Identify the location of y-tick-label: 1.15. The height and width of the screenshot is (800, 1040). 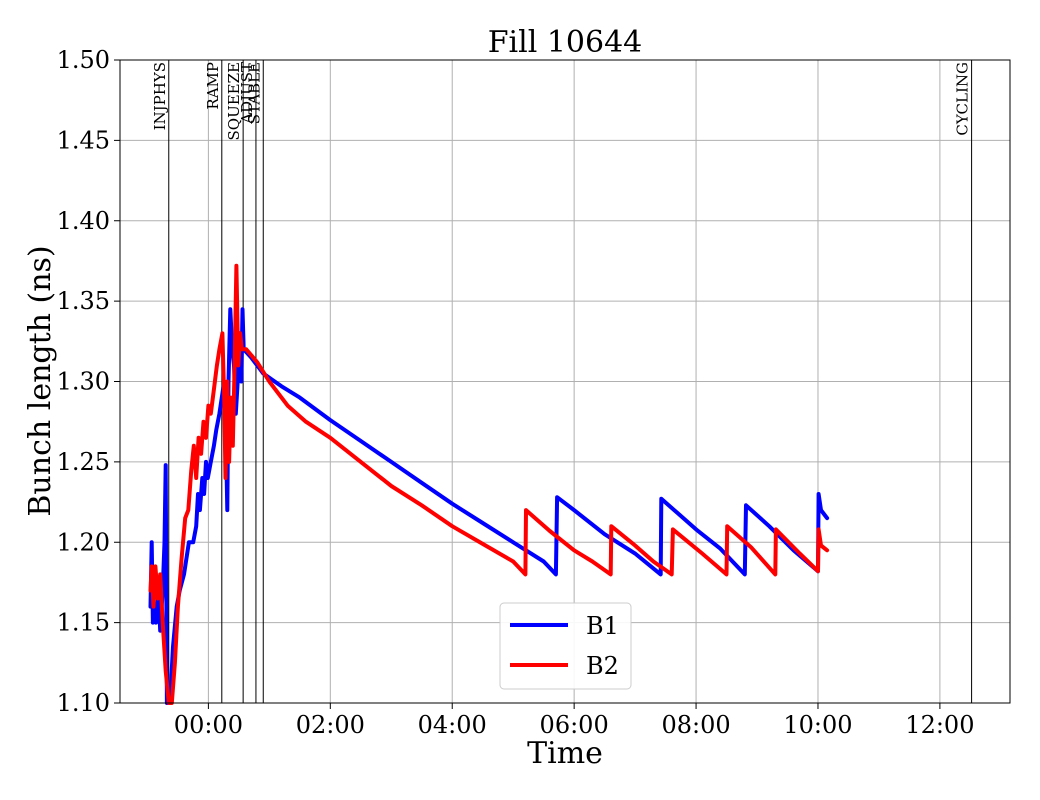
(83, 623).